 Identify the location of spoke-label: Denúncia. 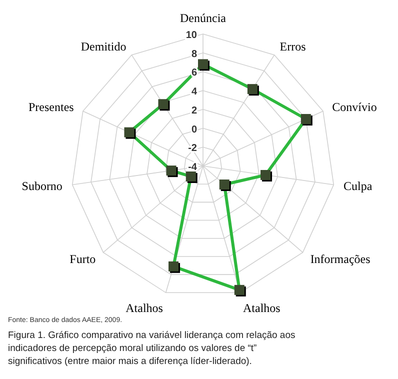
(203, 18).